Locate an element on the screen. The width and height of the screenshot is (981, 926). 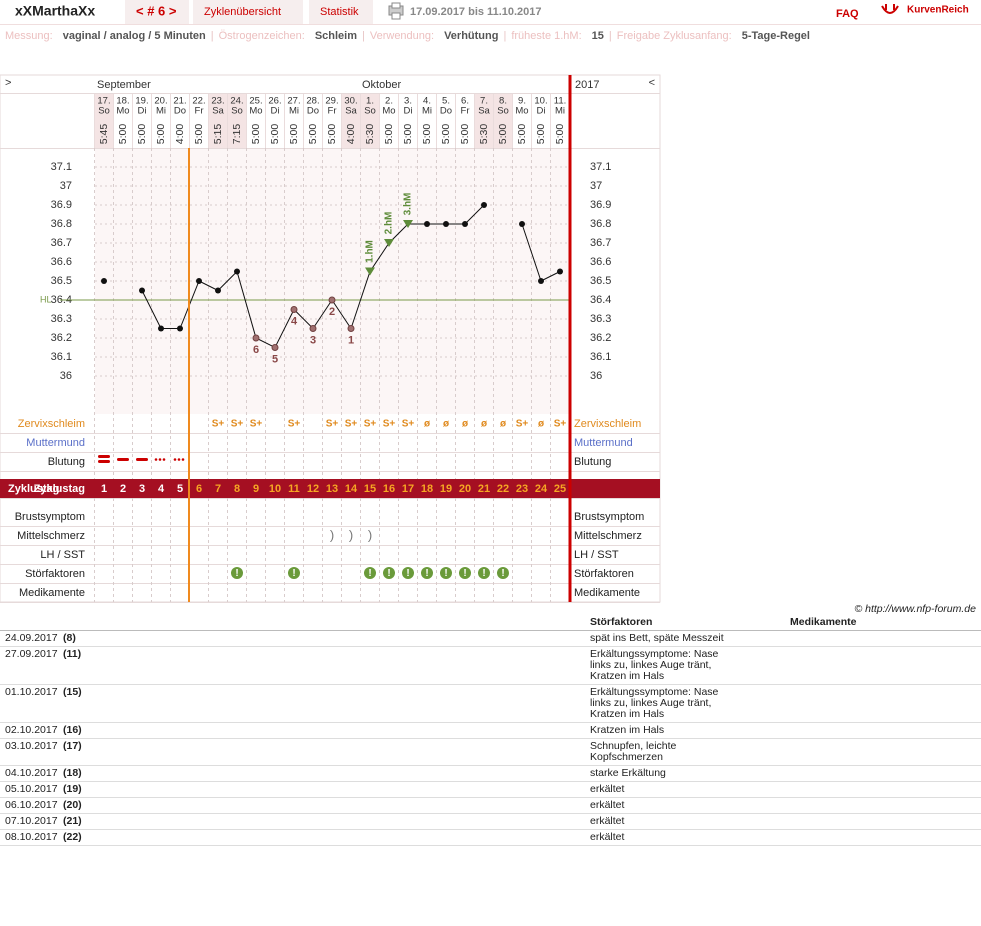
cycle-day: 3 is located at coordinates (142, 489).